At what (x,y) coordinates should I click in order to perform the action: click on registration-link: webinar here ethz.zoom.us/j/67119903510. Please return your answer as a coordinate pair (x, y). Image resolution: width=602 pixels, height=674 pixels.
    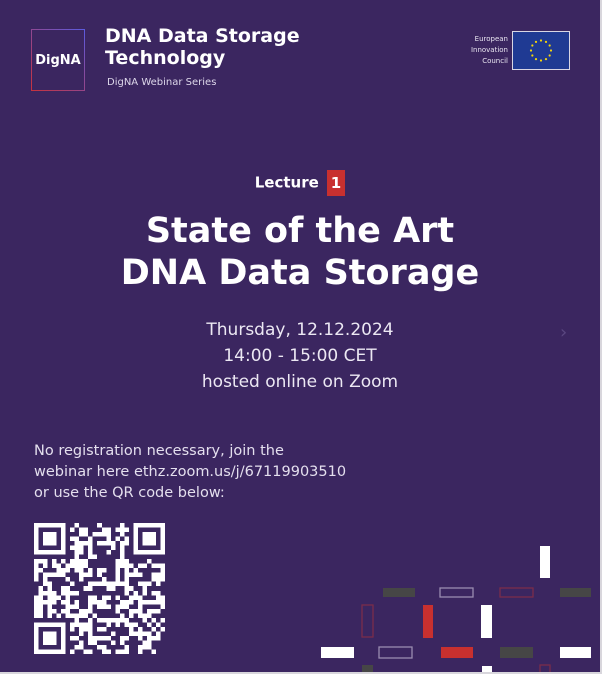
    Looking at the image, I should click on (190, 472).